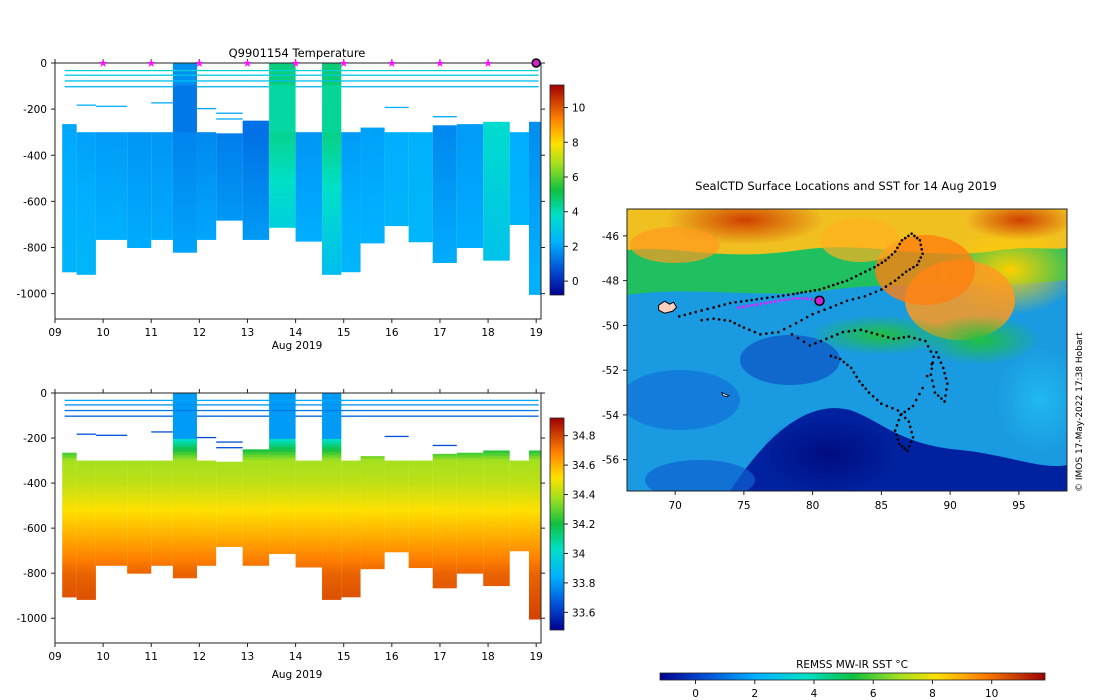  What do you see at coordinates (391, 63) in the screenshot?
I see `surfacing-marker` at bounding box center [391, 63].